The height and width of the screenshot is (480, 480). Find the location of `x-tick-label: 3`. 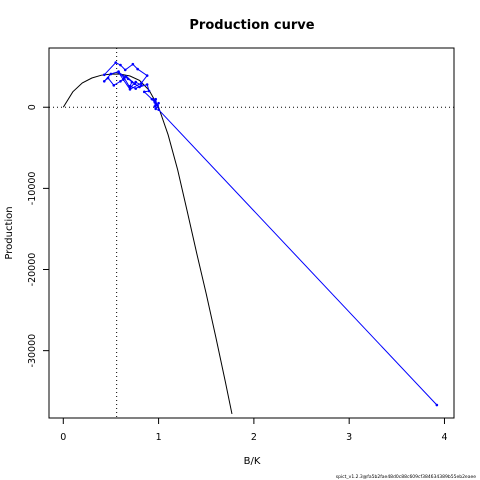

x-tick-label: 3 is located at coordinates (349, 437).